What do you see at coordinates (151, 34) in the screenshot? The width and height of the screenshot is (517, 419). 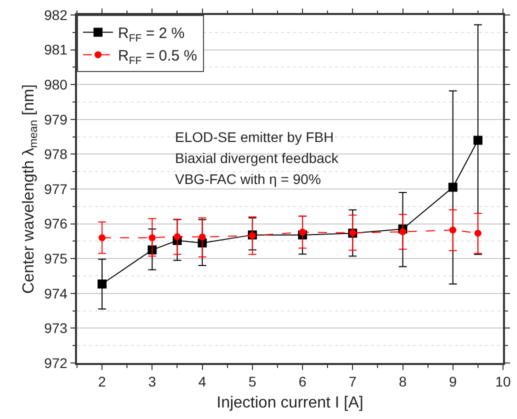 I see `legend-label: R$_{FF}$ = 2 %` at bounding box center [151, 34].